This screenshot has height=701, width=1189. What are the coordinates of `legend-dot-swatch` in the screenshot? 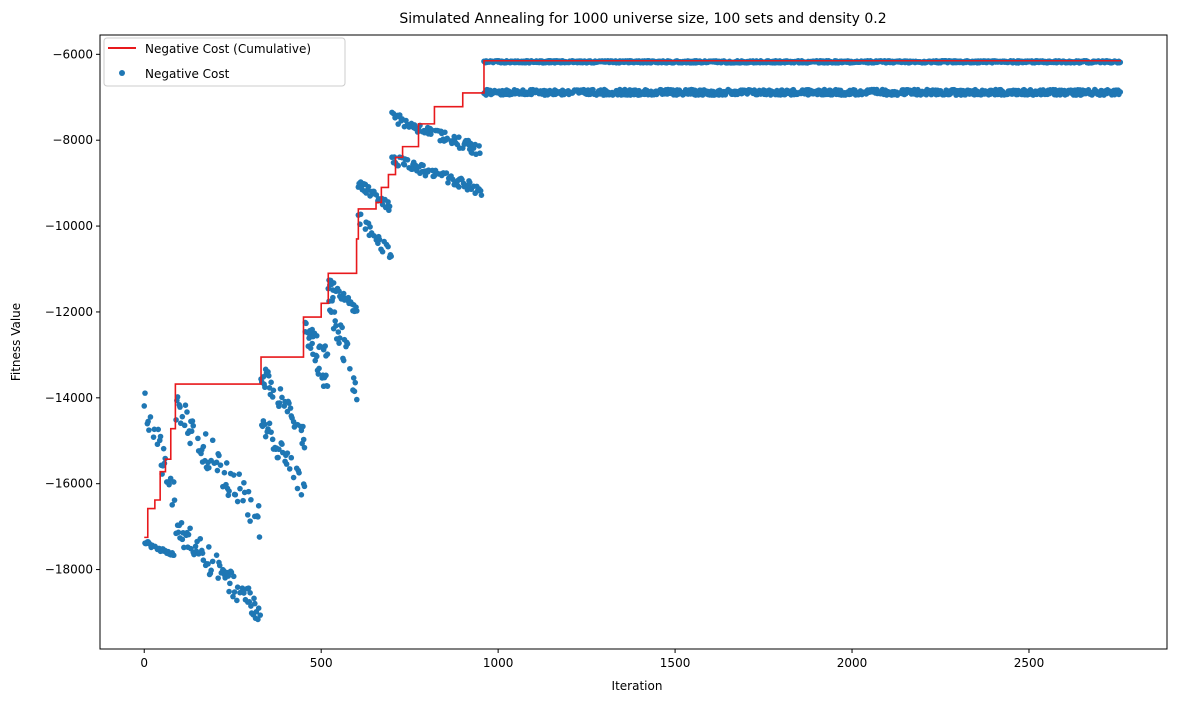 It's located at (122, 73).